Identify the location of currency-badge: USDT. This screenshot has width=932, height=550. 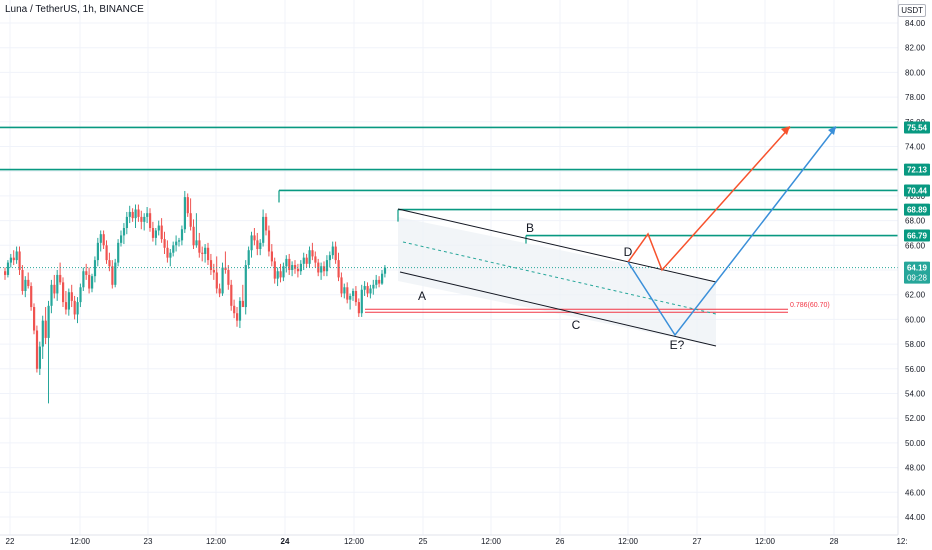
(912, 10).